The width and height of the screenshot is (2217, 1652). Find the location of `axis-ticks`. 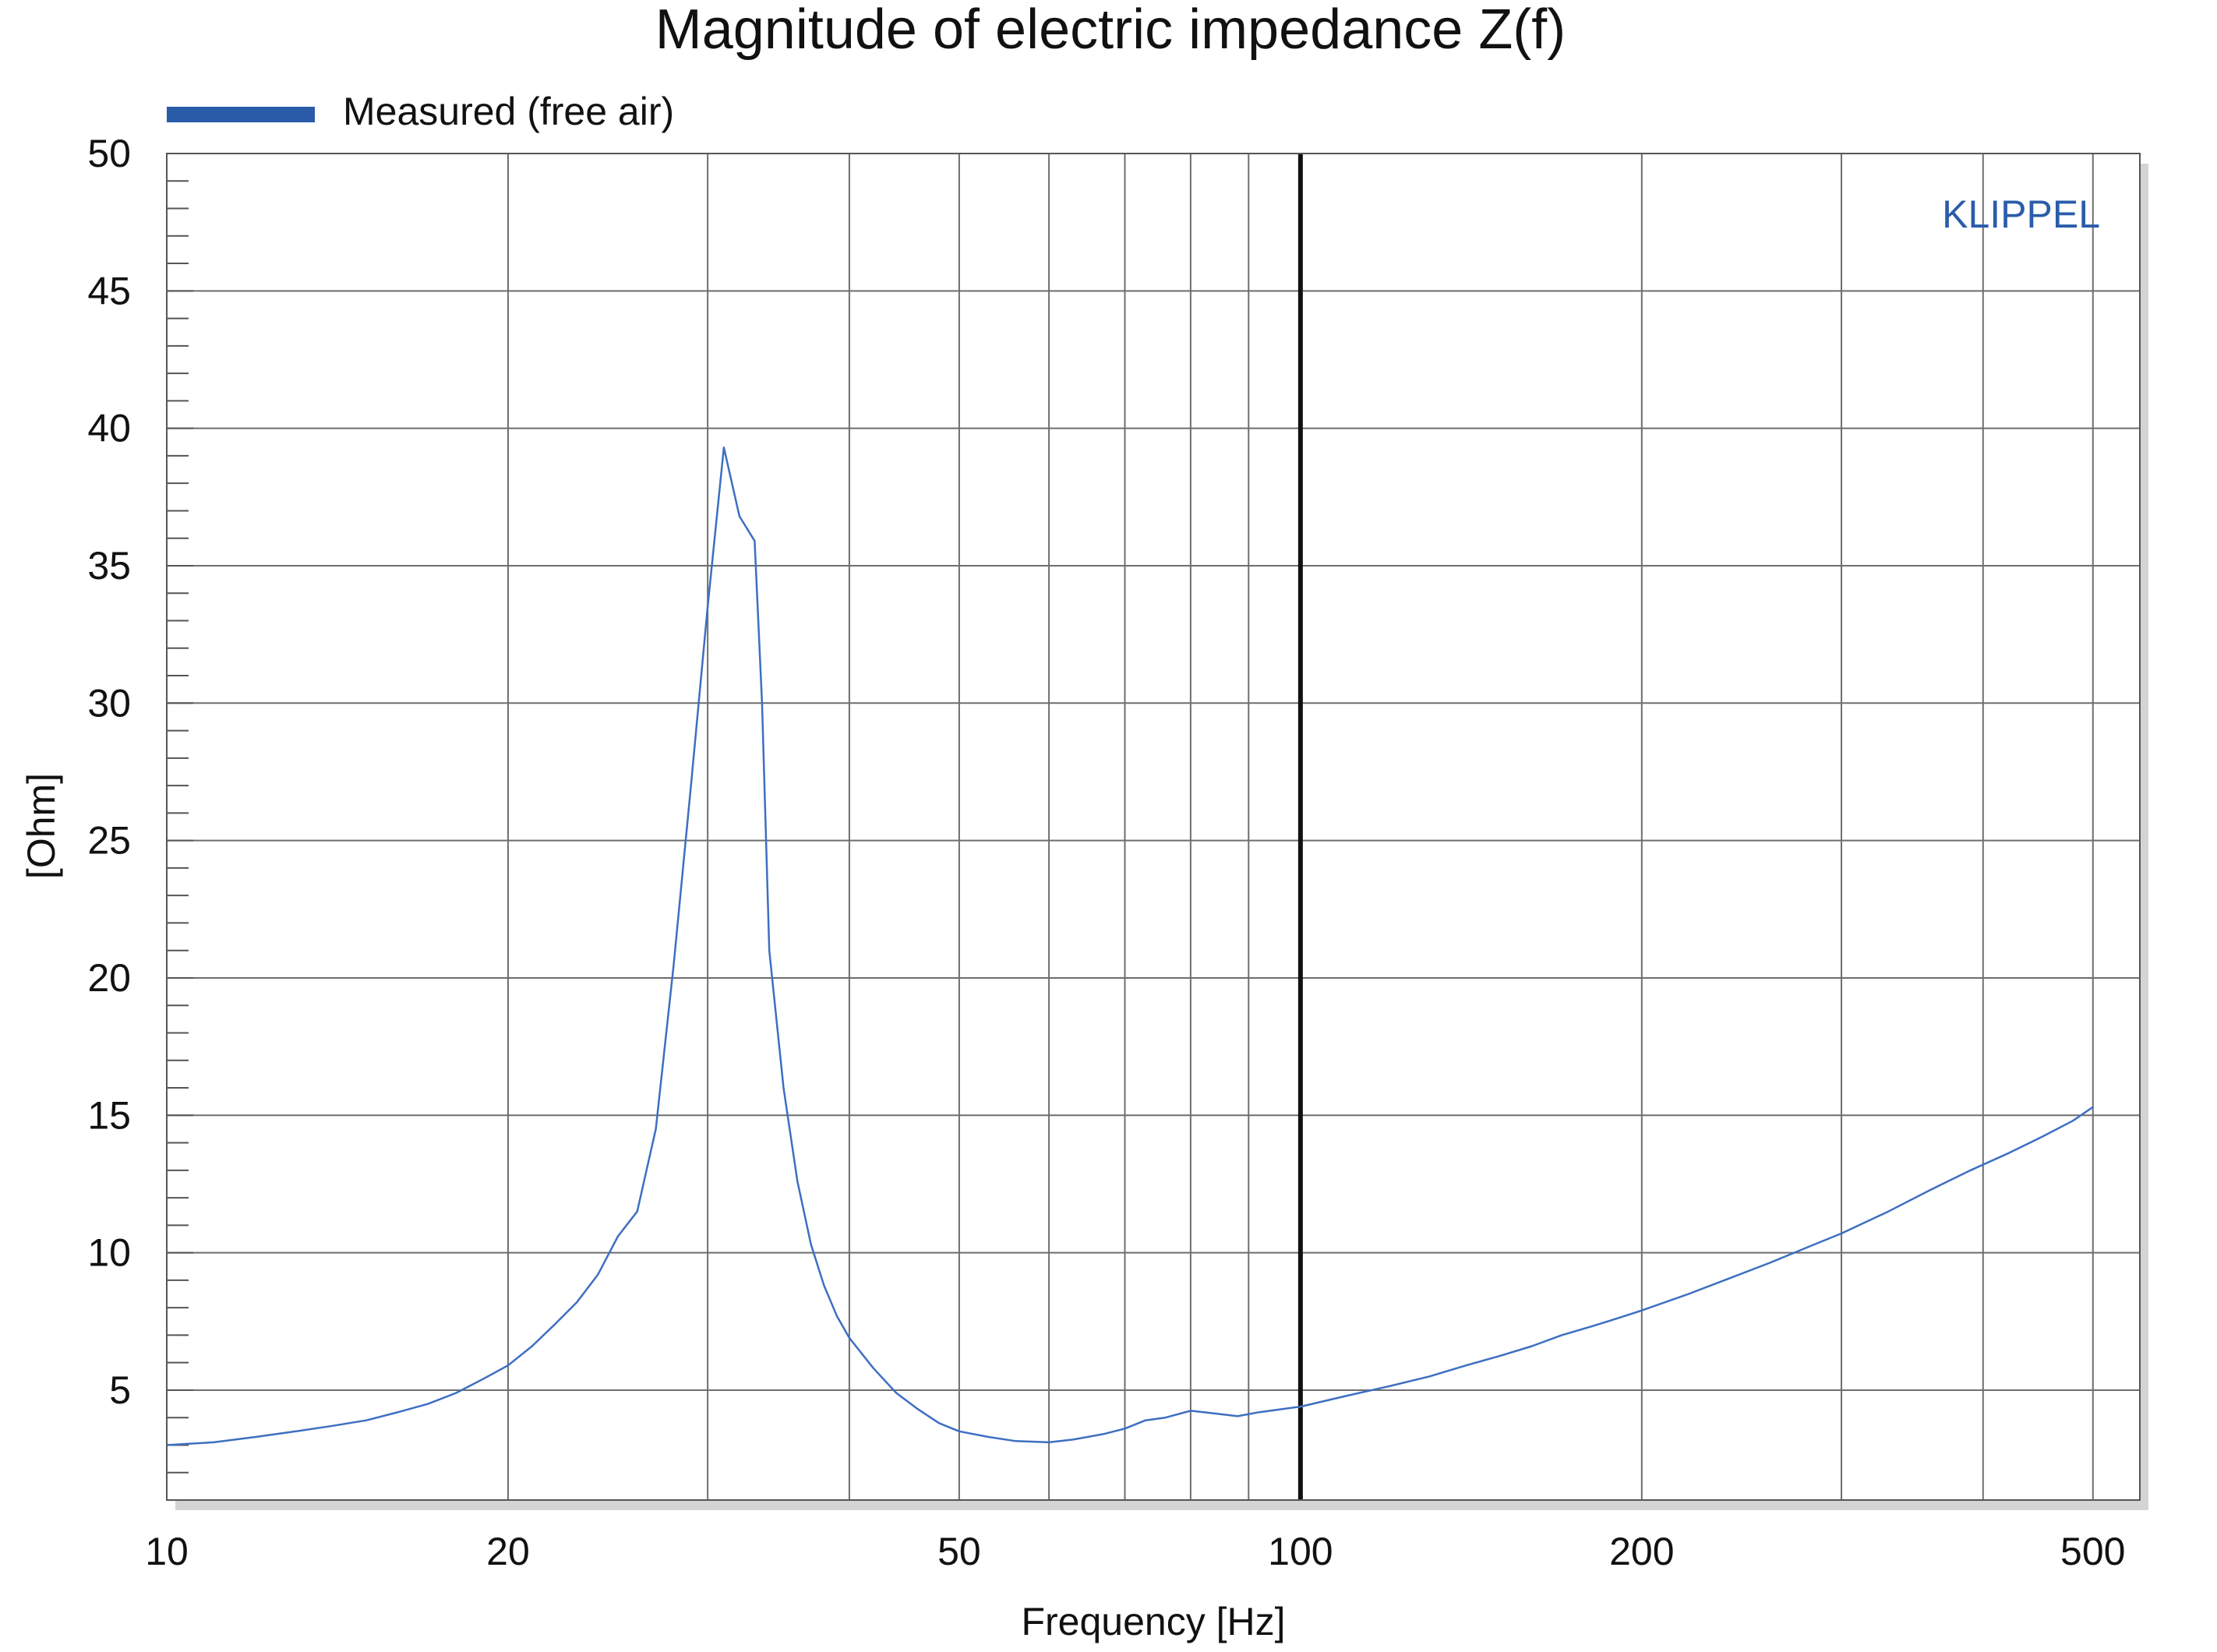

axis-ticks is located at coordinates (180, 827).